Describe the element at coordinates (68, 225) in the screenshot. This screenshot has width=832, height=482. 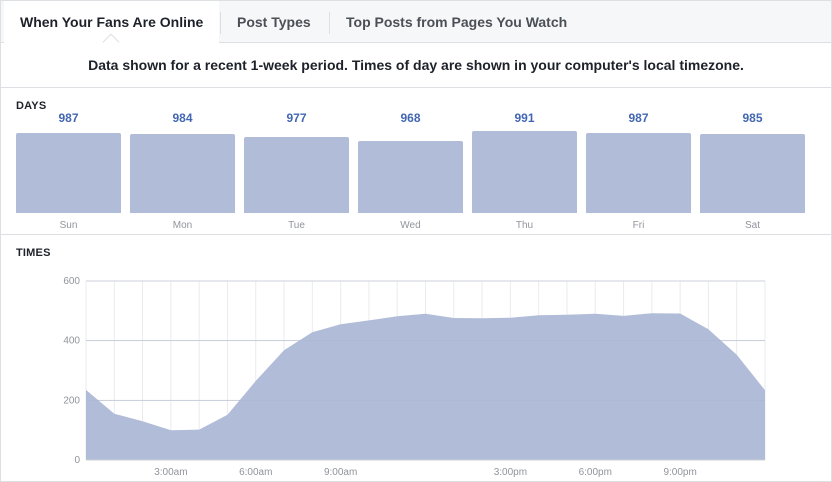
I see `day-name-label: Sun` at that location.